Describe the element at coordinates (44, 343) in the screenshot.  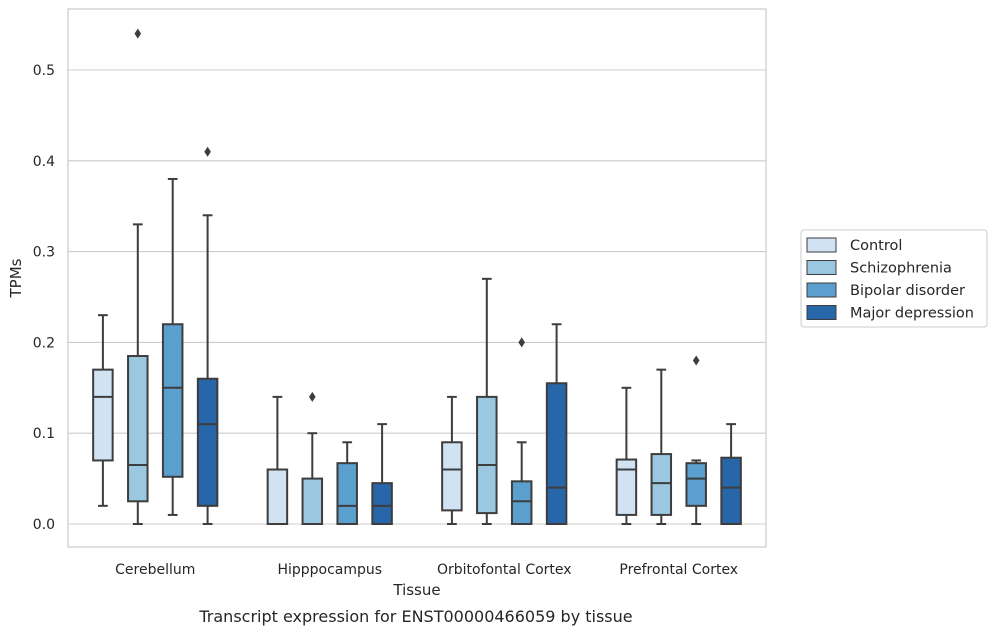
I see `y-tick-label: 0.2` at that location.